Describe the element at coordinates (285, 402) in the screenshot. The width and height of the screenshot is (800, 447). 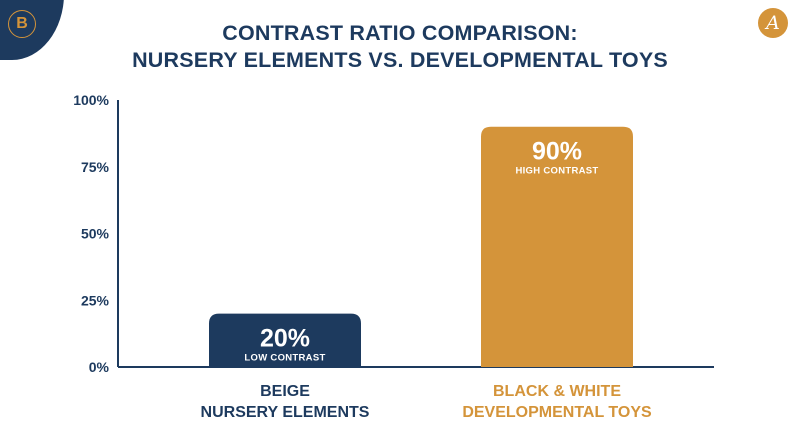
I see `category-label-beige: BEIGE NURSERY ELEMENTS` at that location.